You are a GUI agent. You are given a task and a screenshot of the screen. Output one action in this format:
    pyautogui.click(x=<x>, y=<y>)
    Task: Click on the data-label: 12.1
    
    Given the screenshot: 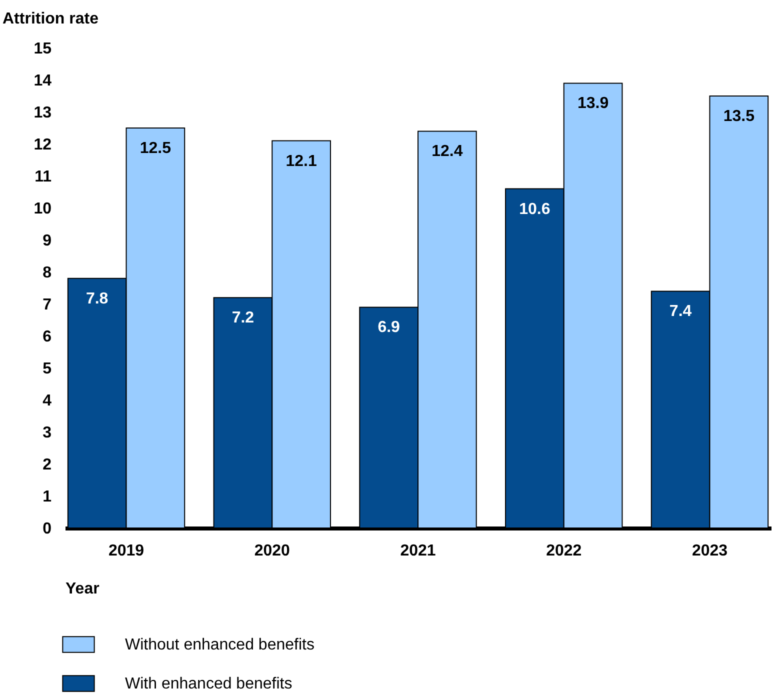 What is the action you would take?
    pyautogui.click(x=301, y=161)
    